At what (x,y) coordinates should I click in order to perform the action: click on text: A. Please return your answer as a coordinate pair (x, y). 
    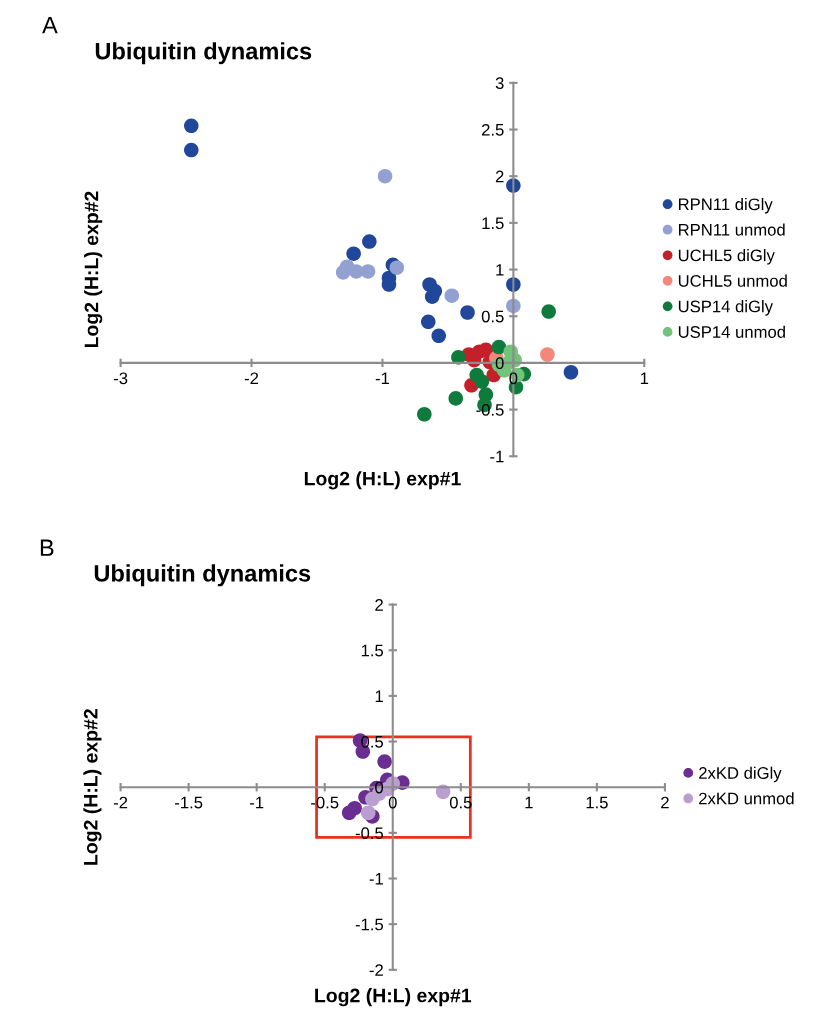
    Looking at the image, I should click on (50, 25).